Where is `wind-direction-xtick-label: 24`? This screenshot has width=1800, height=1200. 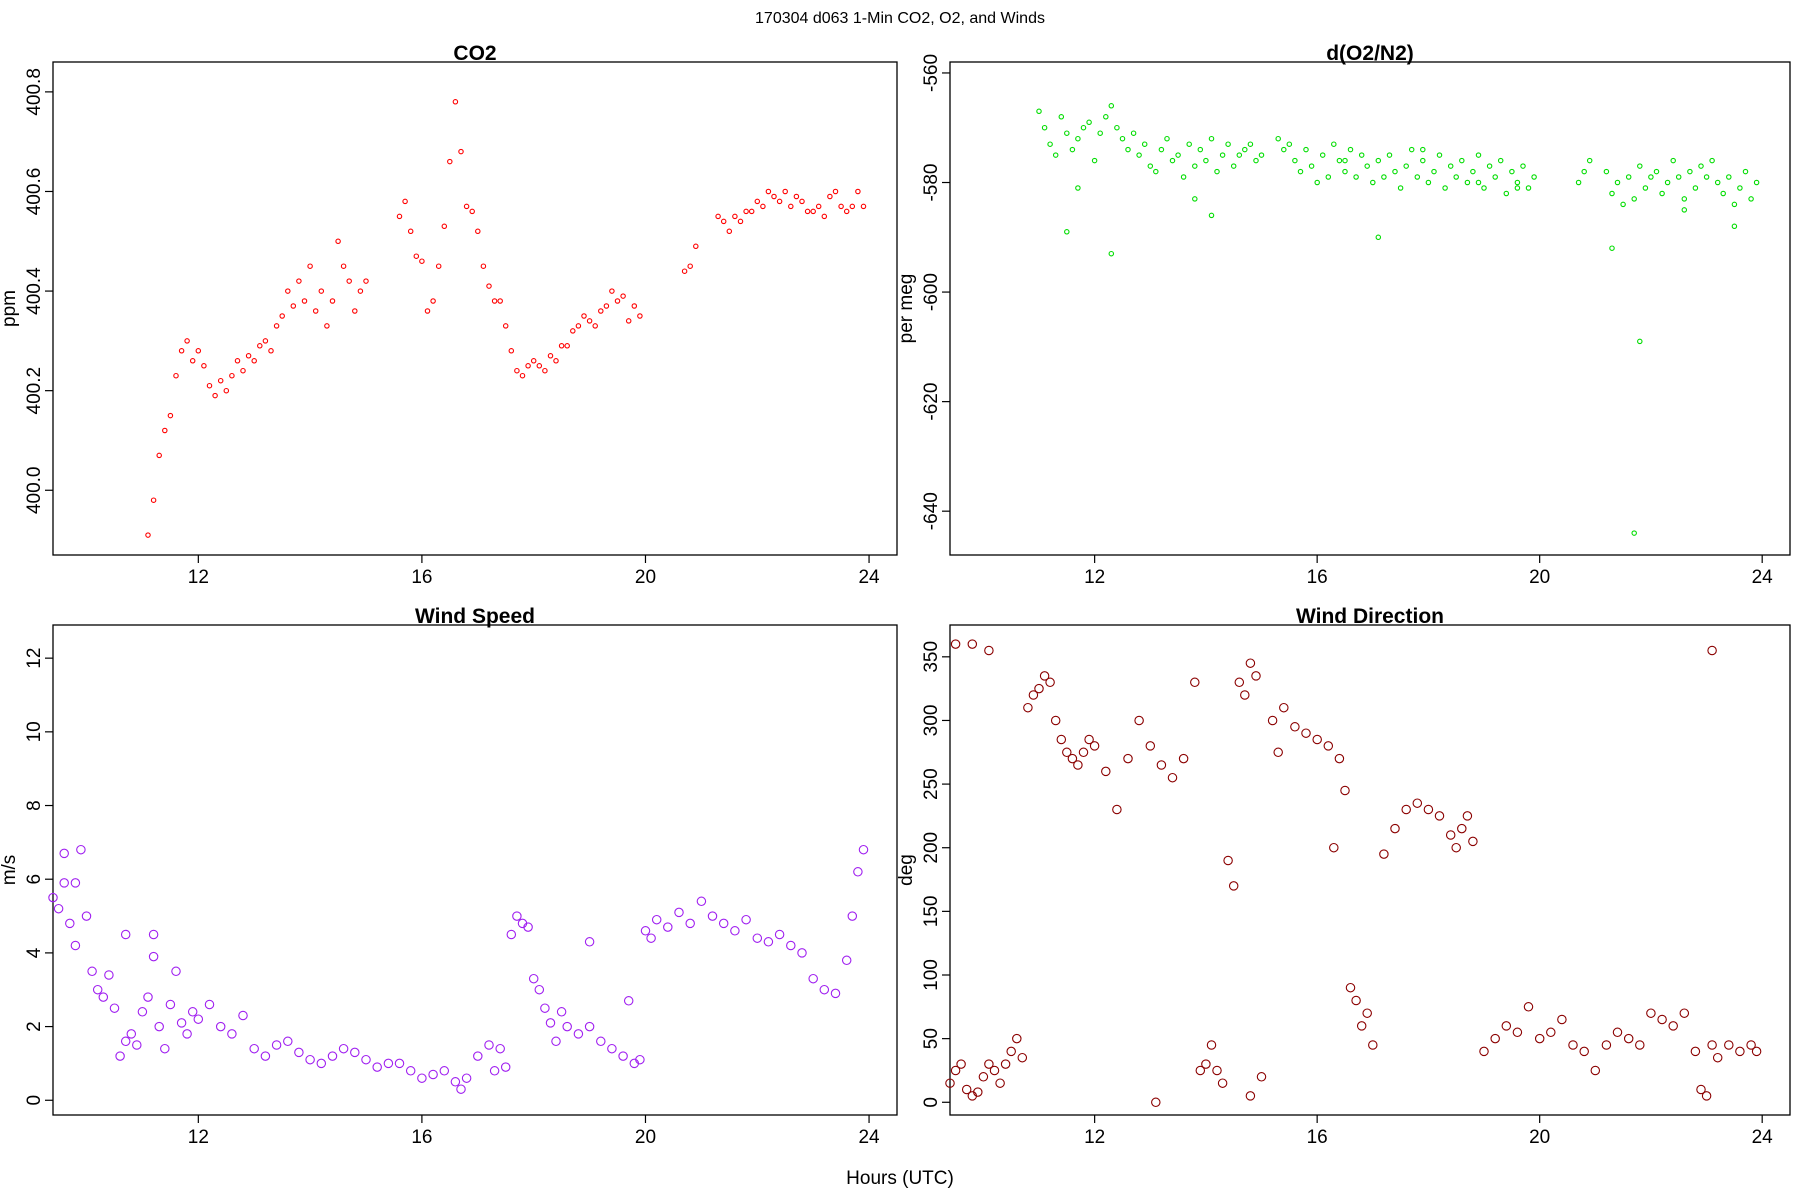
wind-direction-xtick-label: 24 is located at coordinates (1763, 1137).